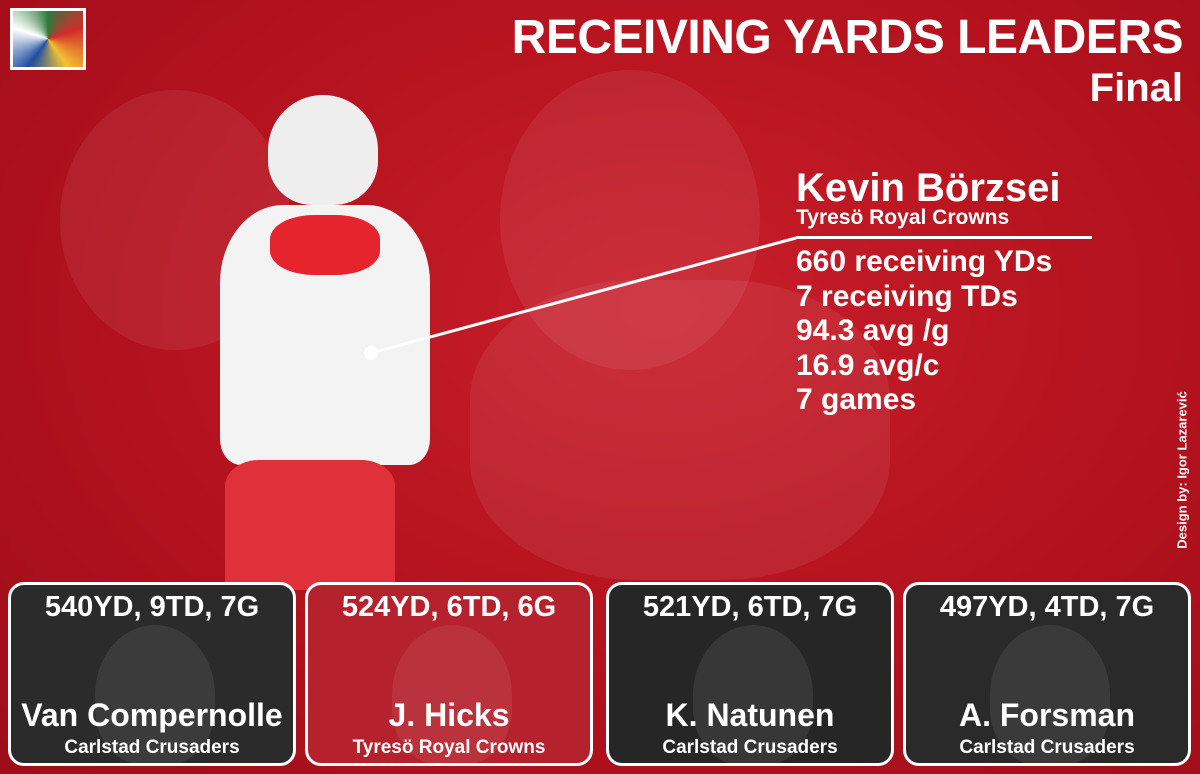  I want to click on card-stats: 521YD, 6TD, 7G, so click(750, 607).